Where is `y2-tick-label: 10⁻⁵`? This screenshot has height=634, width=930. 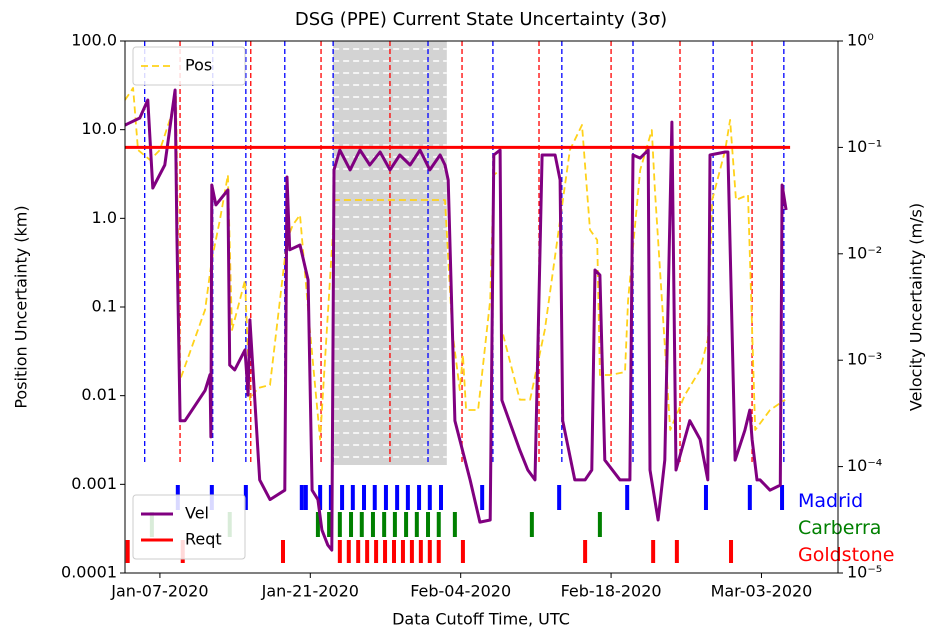 y2-tick-label: 10⁻⁵ is located at coordinates (864, 572).